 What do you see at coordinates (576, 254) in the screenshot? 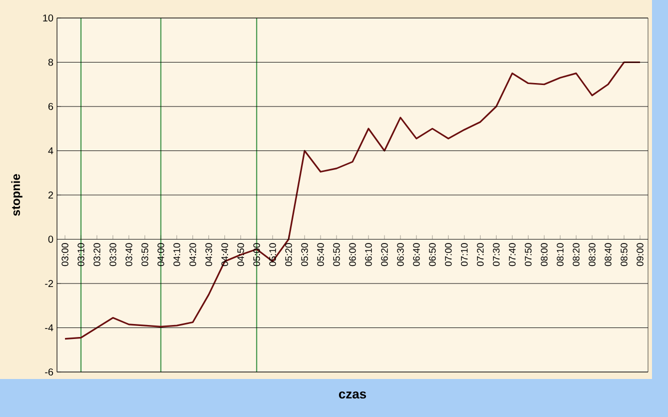
I see `x-tick-label: 08:20` at bounding box center [576, 254].